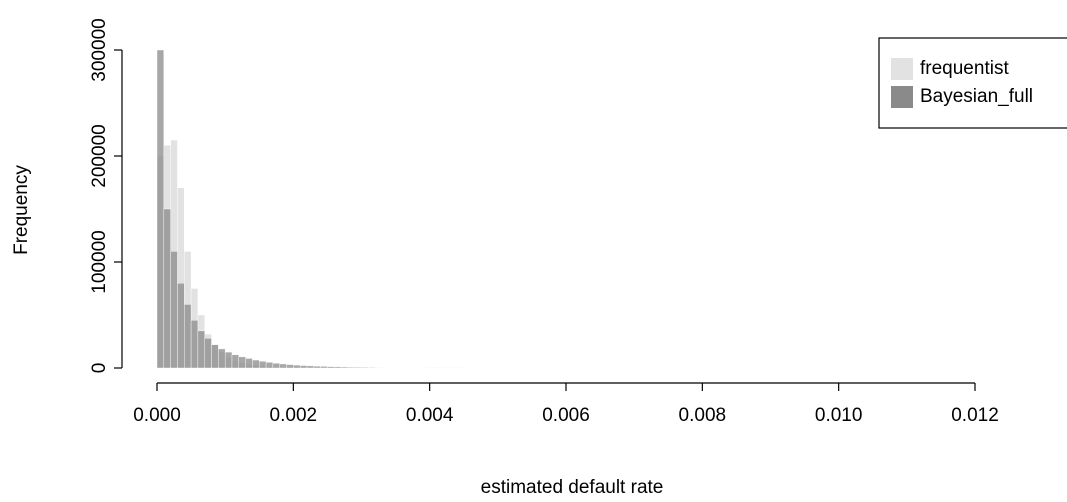  I want to click on legend-label: Bayesian_full, so click(976, 96).